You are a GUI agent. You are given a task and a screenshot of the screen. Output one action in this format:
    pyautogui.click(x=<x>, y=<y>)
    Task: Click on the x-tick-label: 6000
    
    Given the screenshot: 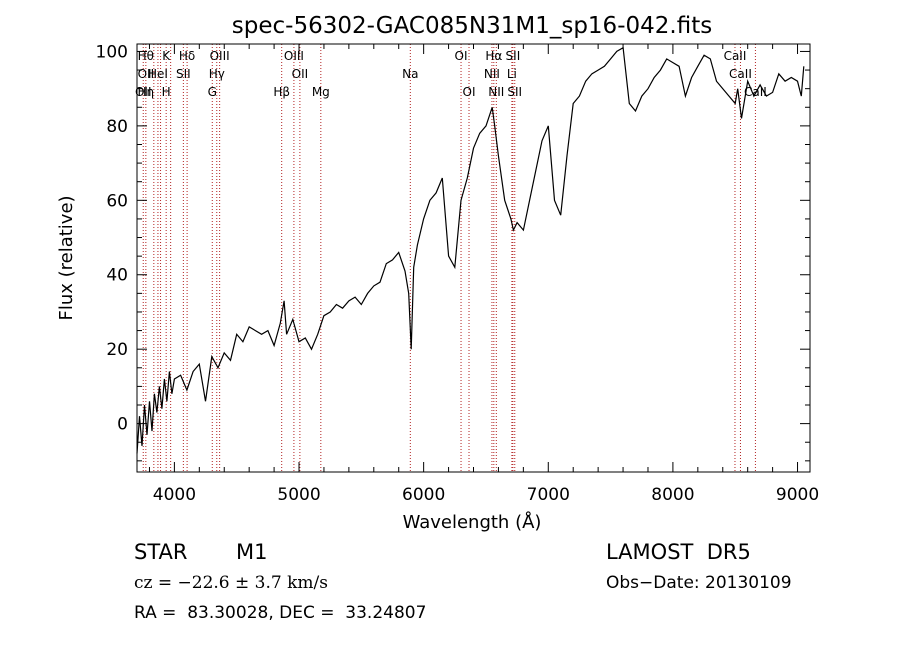 What is the action you would take?
    pyautogui.click(x=423, y=495)
    